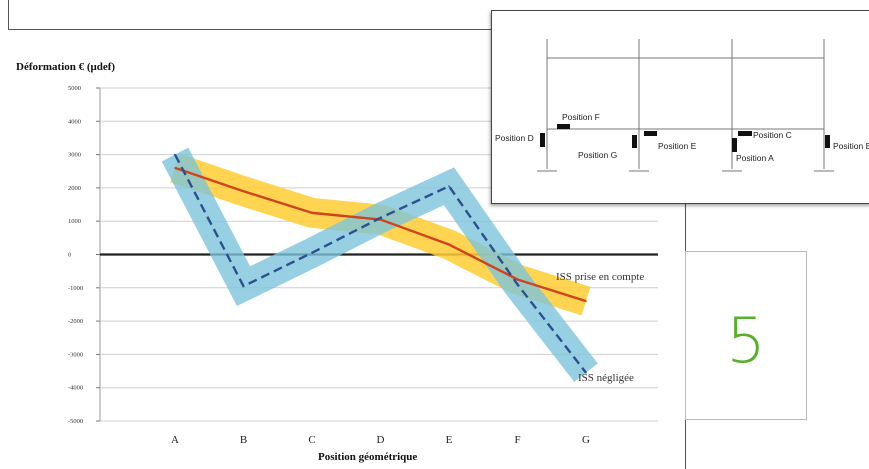  I want to click on x-tick-label: A, so click(175, 440).